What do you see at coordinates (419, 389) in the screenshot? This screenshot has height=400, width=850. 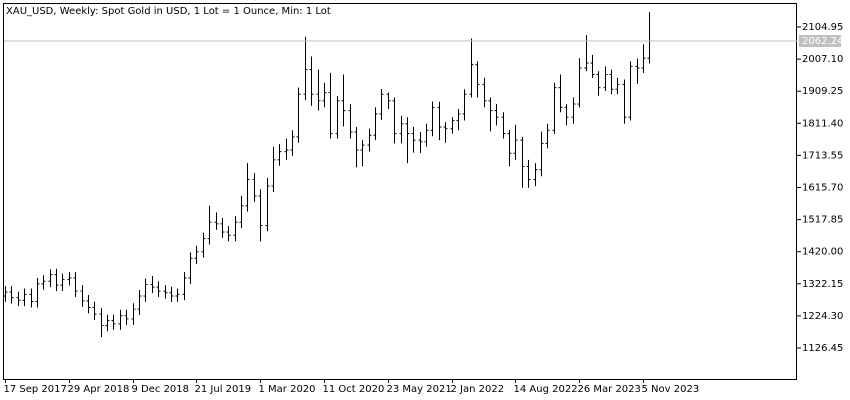 I see `x-tick-label: 23 May 2021` at bounding box center [419, 389].